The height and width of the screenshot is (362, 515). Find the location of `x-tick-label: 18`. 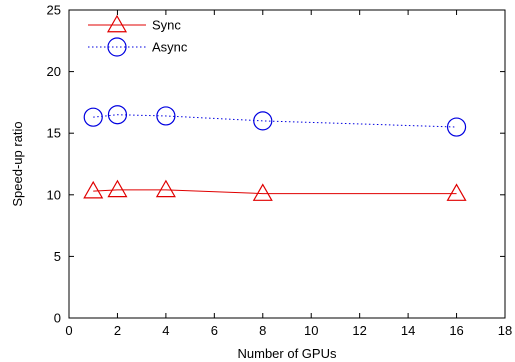

x-tick-label: 18 is located at coordinates (505, 330).